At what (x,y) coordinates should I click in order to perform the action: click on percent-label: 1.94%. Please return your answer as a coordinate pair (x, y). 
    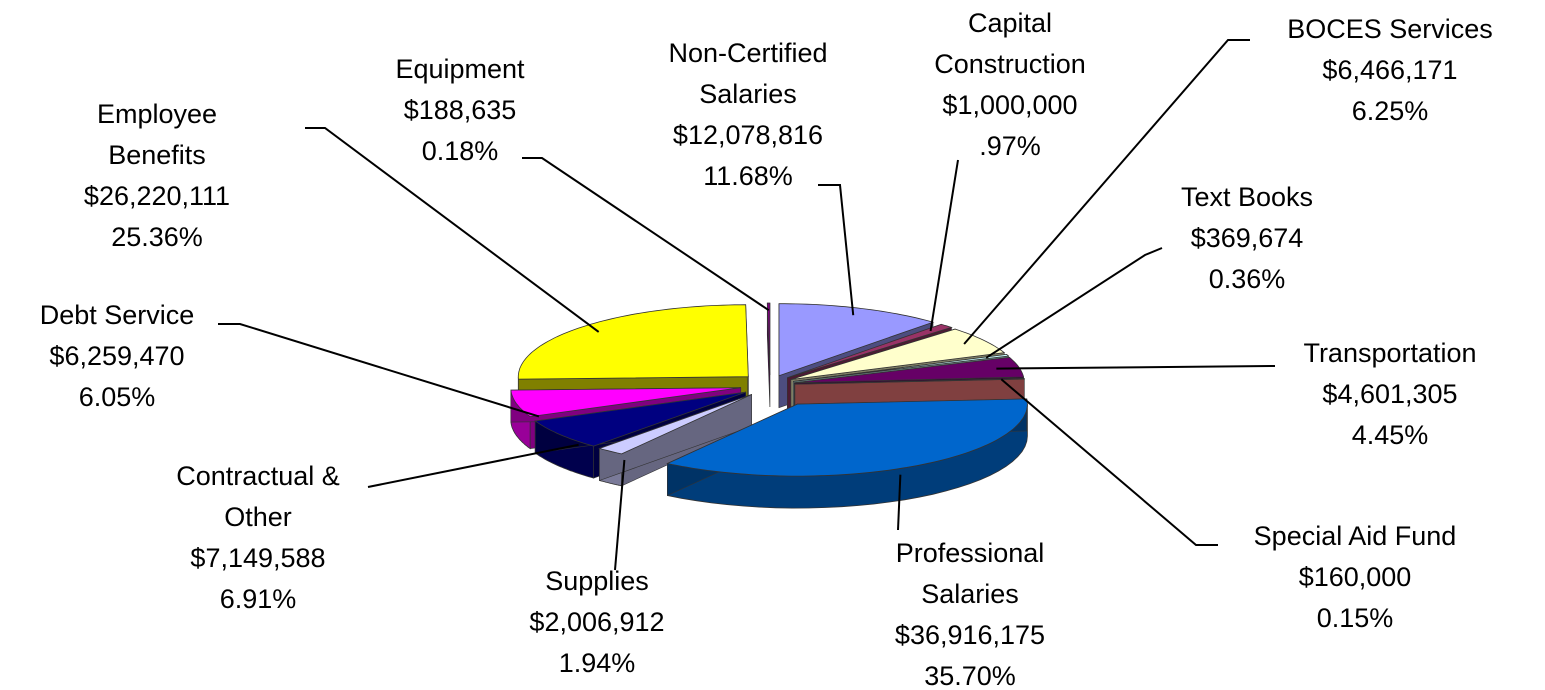
    Looking at the image, I should click on (597, 663).